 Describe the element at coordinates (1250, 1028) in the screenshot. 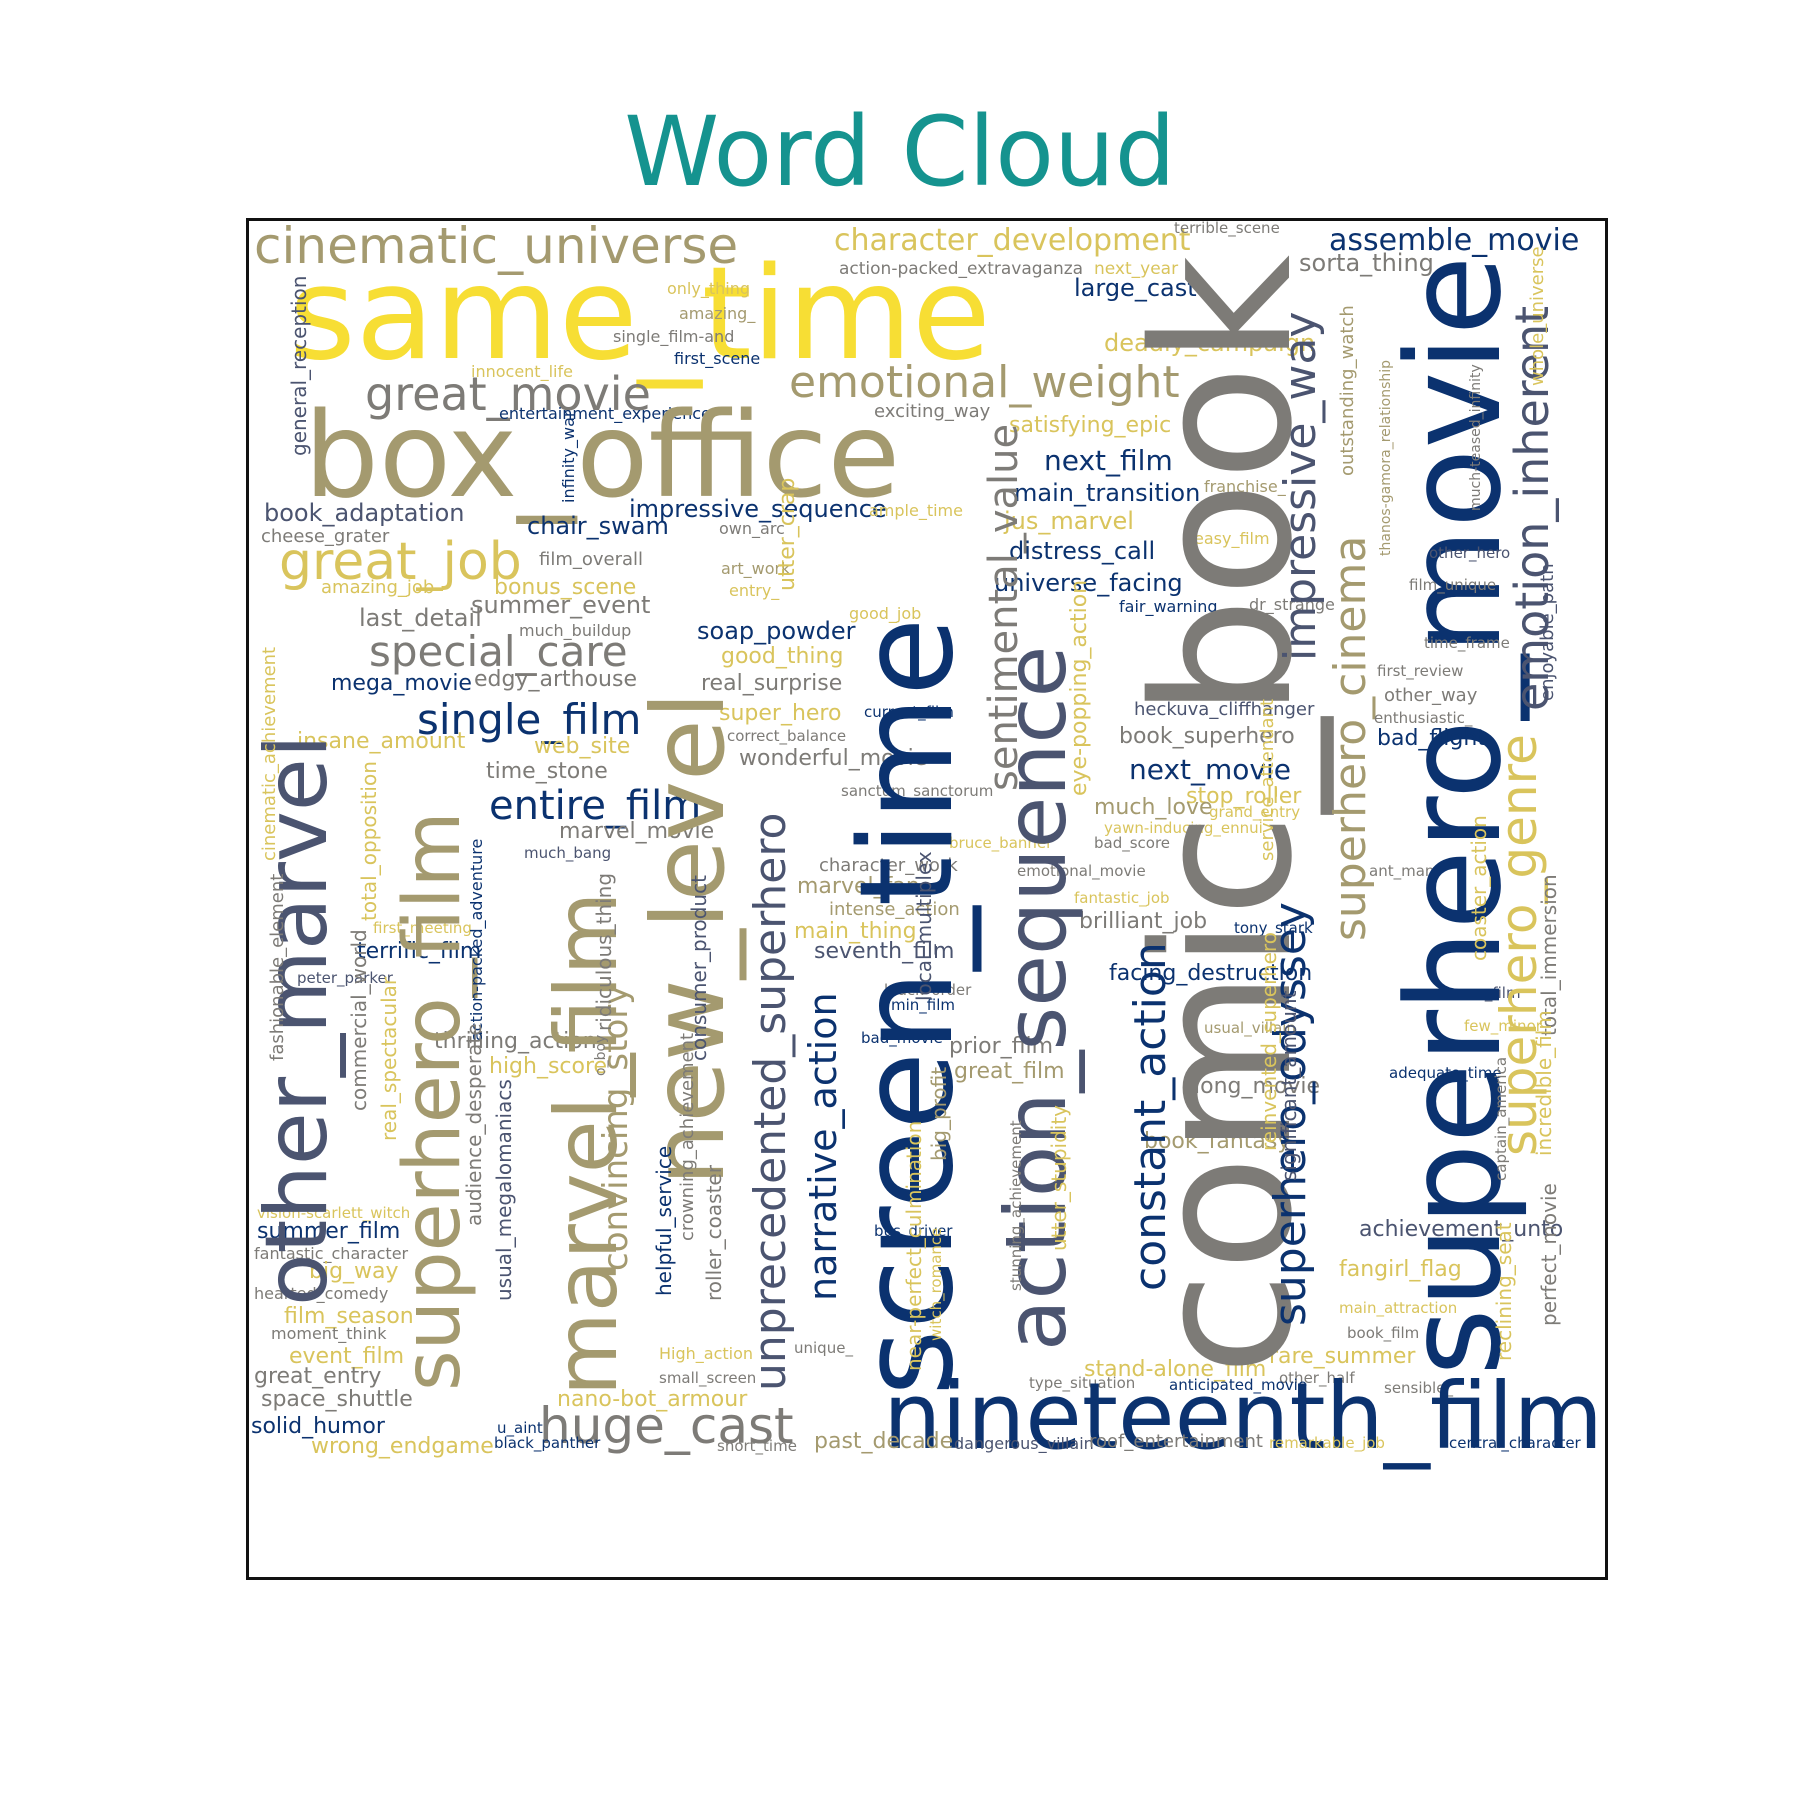

I see `cloud-word: usual_villain` at that location.